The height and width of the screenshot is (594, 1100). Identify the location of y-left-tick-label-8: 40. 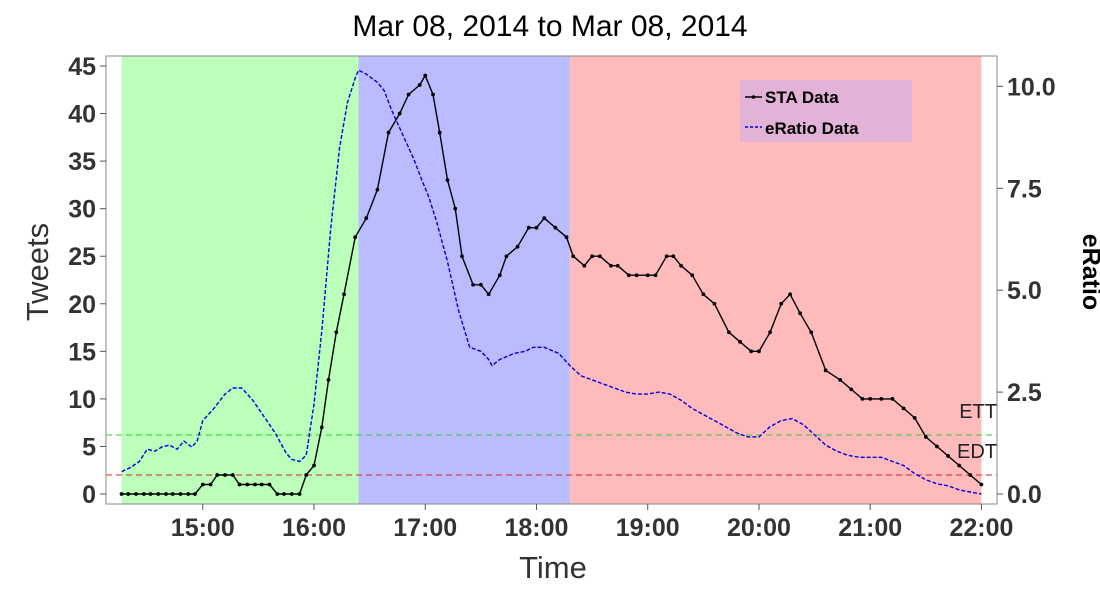
(82, 115).